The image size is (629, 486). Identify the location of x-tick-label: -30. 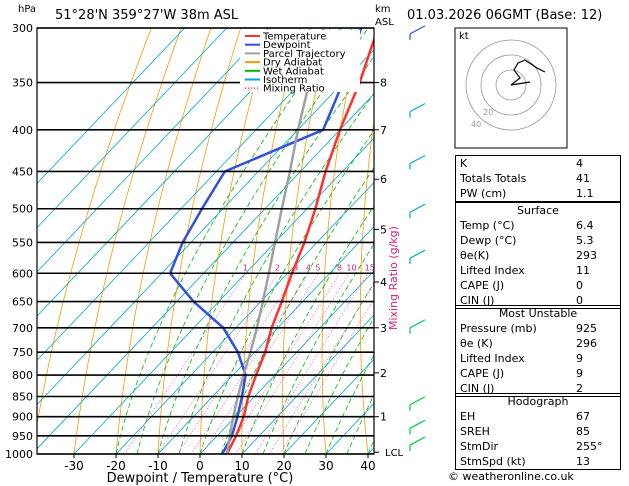
(74, 466).